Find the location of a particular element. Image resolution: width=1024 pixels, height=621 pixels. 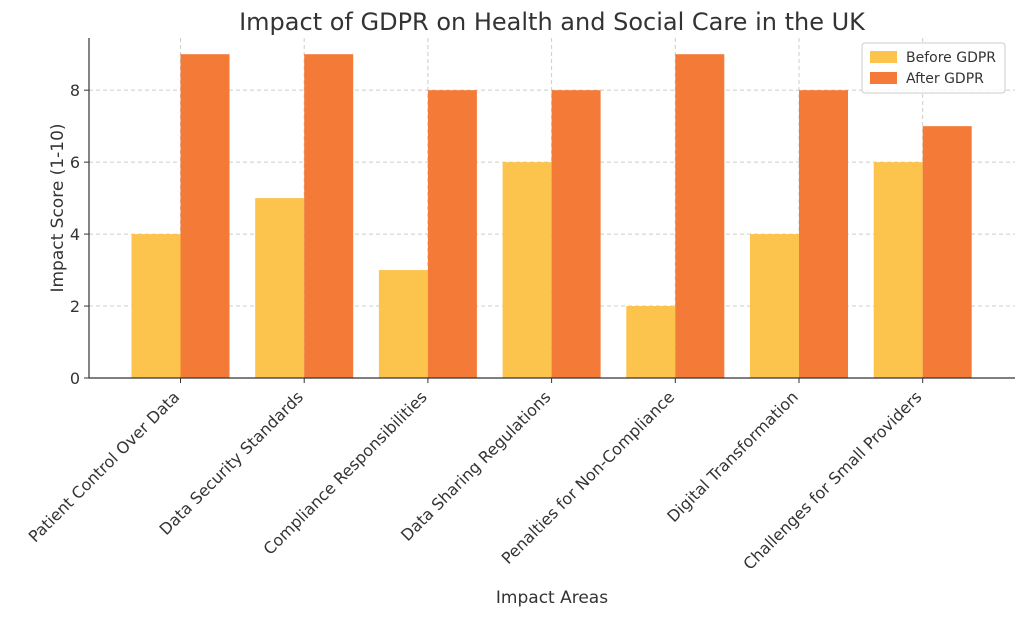

x-tick-label: Digital Transformation is located at coordinates (732, 456).